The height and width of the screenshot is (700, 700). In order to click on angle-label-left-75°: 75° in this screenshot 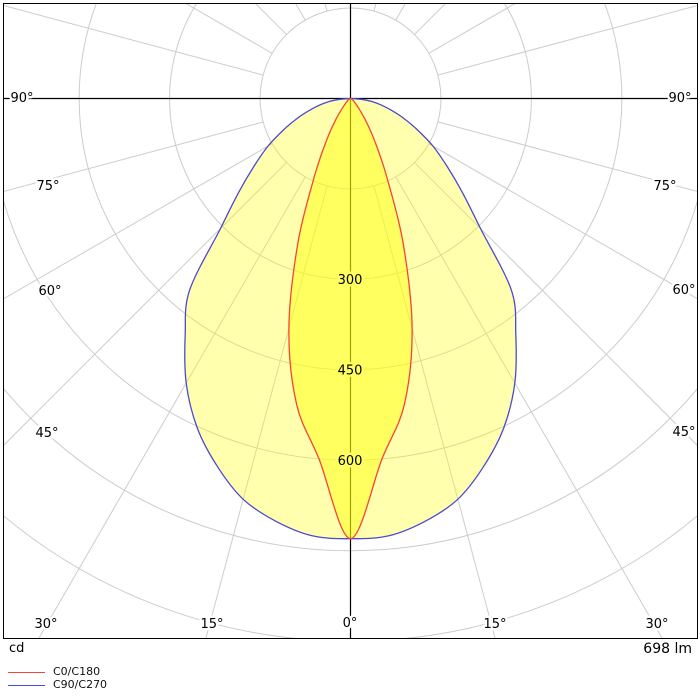, I will do `click(47, 186)`.